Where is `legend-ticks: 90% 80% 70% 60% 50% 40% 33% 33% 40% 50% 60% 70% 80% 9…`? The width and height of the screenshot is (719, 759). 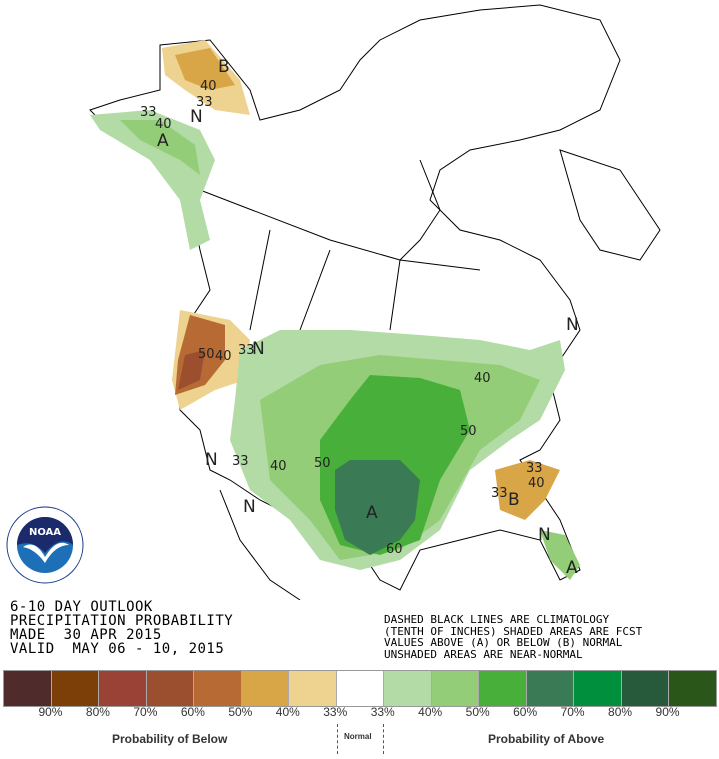 legend-ticks: 90% 80% 70% 60% 50% 40% 33% 33% 40% 50% 60% 70% 80% 9… is located at coordinates (359, 713).